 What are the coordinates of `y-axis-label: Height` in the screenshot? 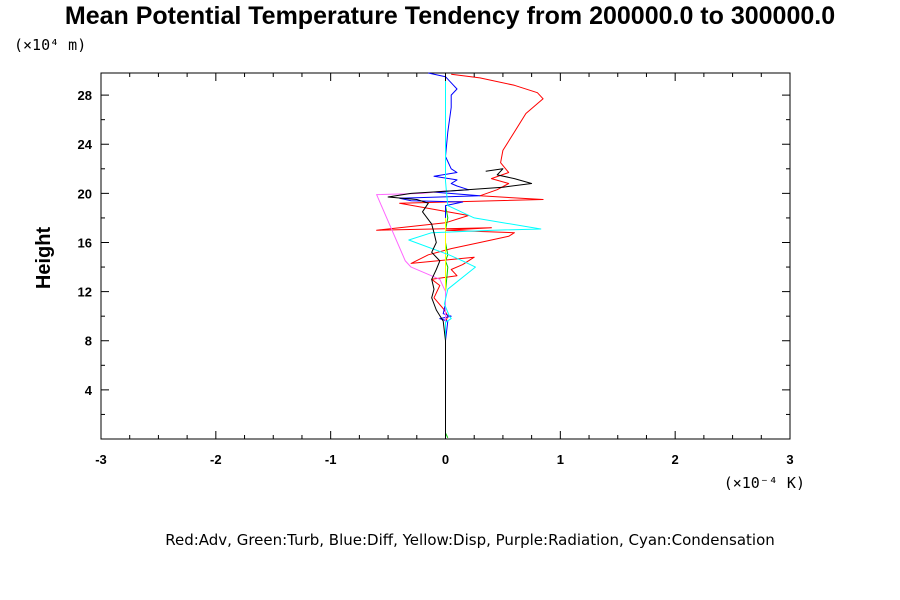 It's located at (44, 258).